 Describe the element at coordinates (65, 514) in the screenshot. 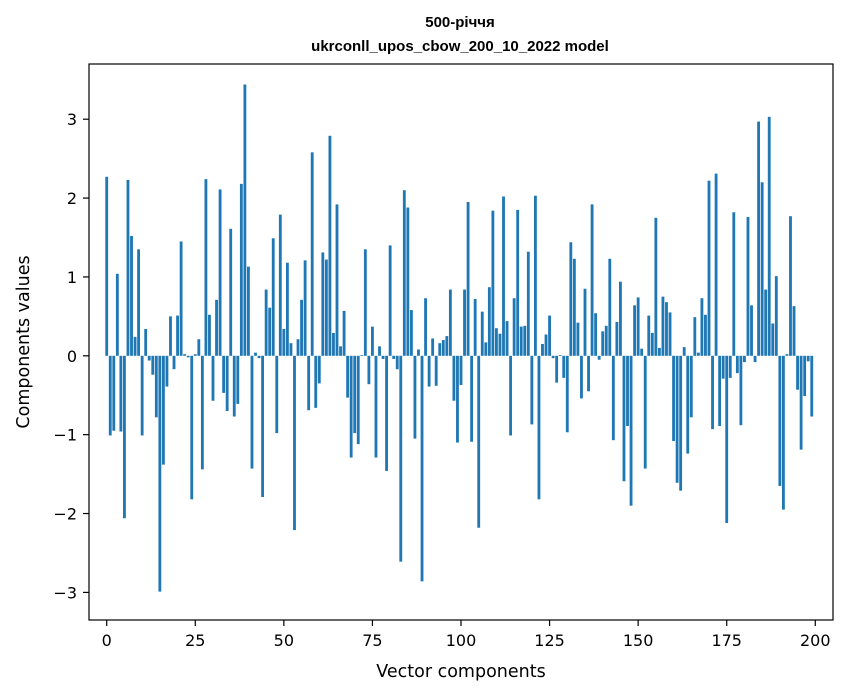

I see `y-tick-label: −2` at that location.